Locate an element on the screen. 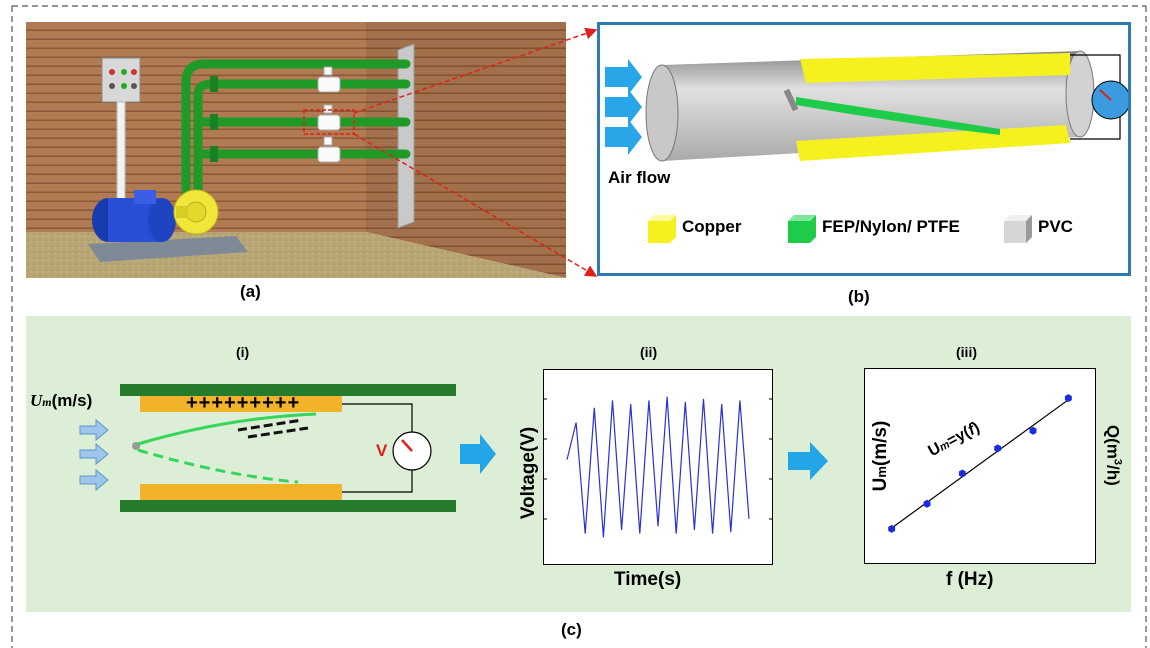  legend-label-pvc: PVC is located at coordinates (1055, 226).